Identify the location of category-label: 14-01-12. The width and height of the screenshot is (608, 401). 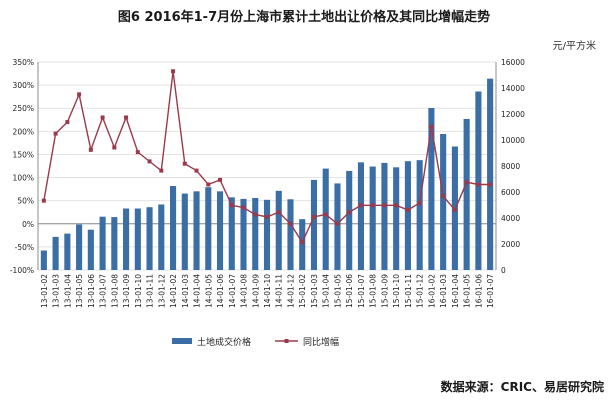
(290, 291).